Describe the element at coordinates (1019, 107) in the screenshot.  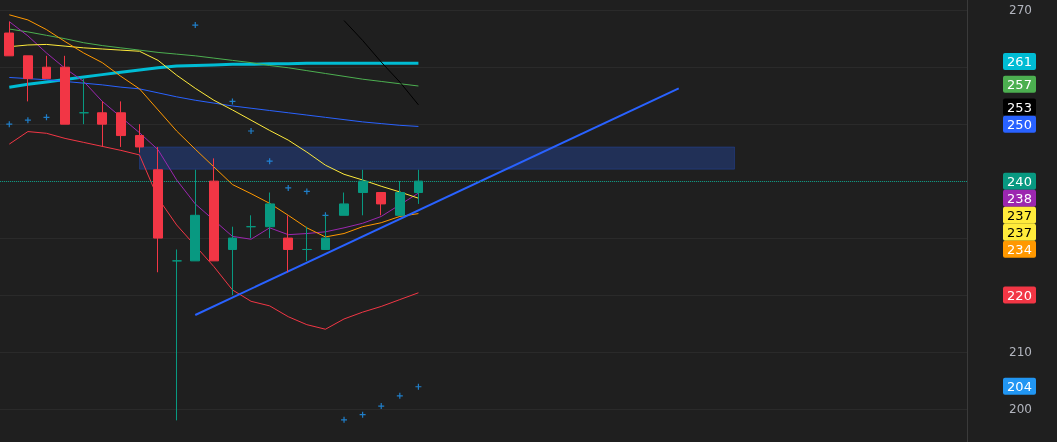
I see `text: 253` at that location.